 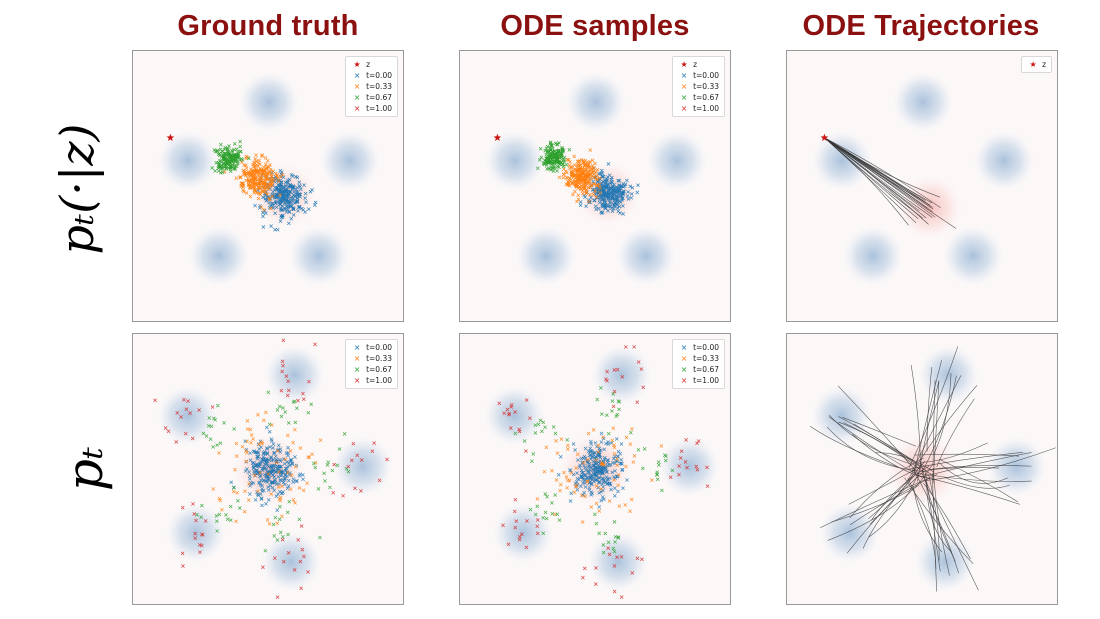 I want to click on legend: ★ z, so click(x=1036, y=64).